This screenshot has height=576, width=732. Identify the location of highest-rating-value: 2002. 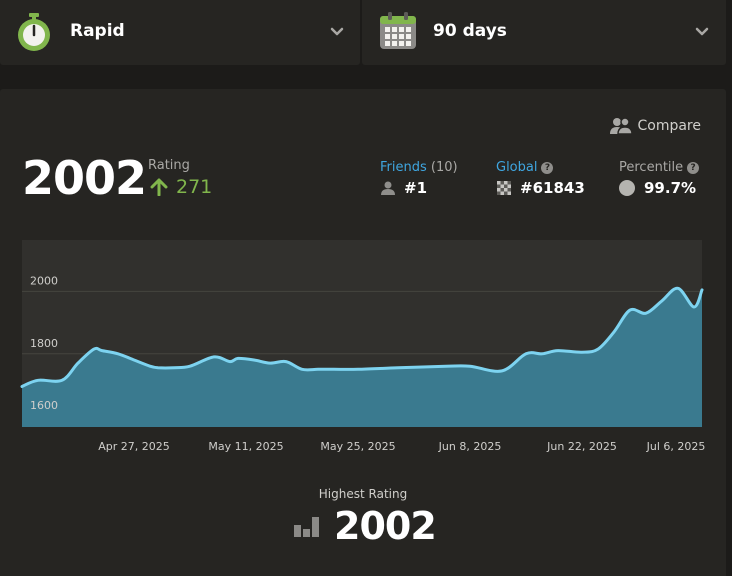
(385, 526).